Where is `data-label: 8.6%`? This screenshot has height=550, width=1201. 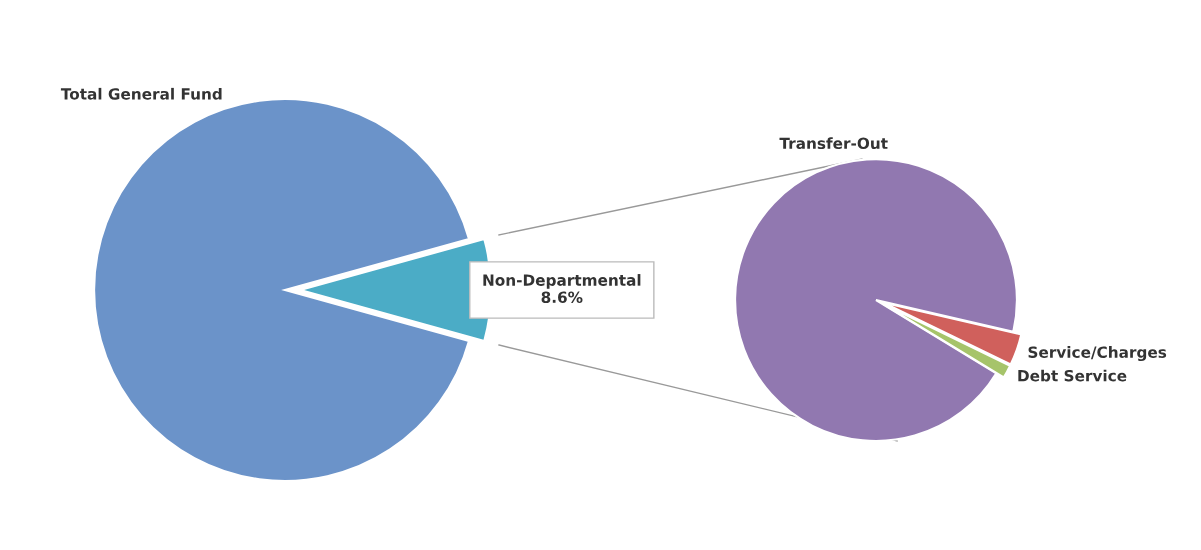 data-label: 8.6% is located at coordinates (562, 297).